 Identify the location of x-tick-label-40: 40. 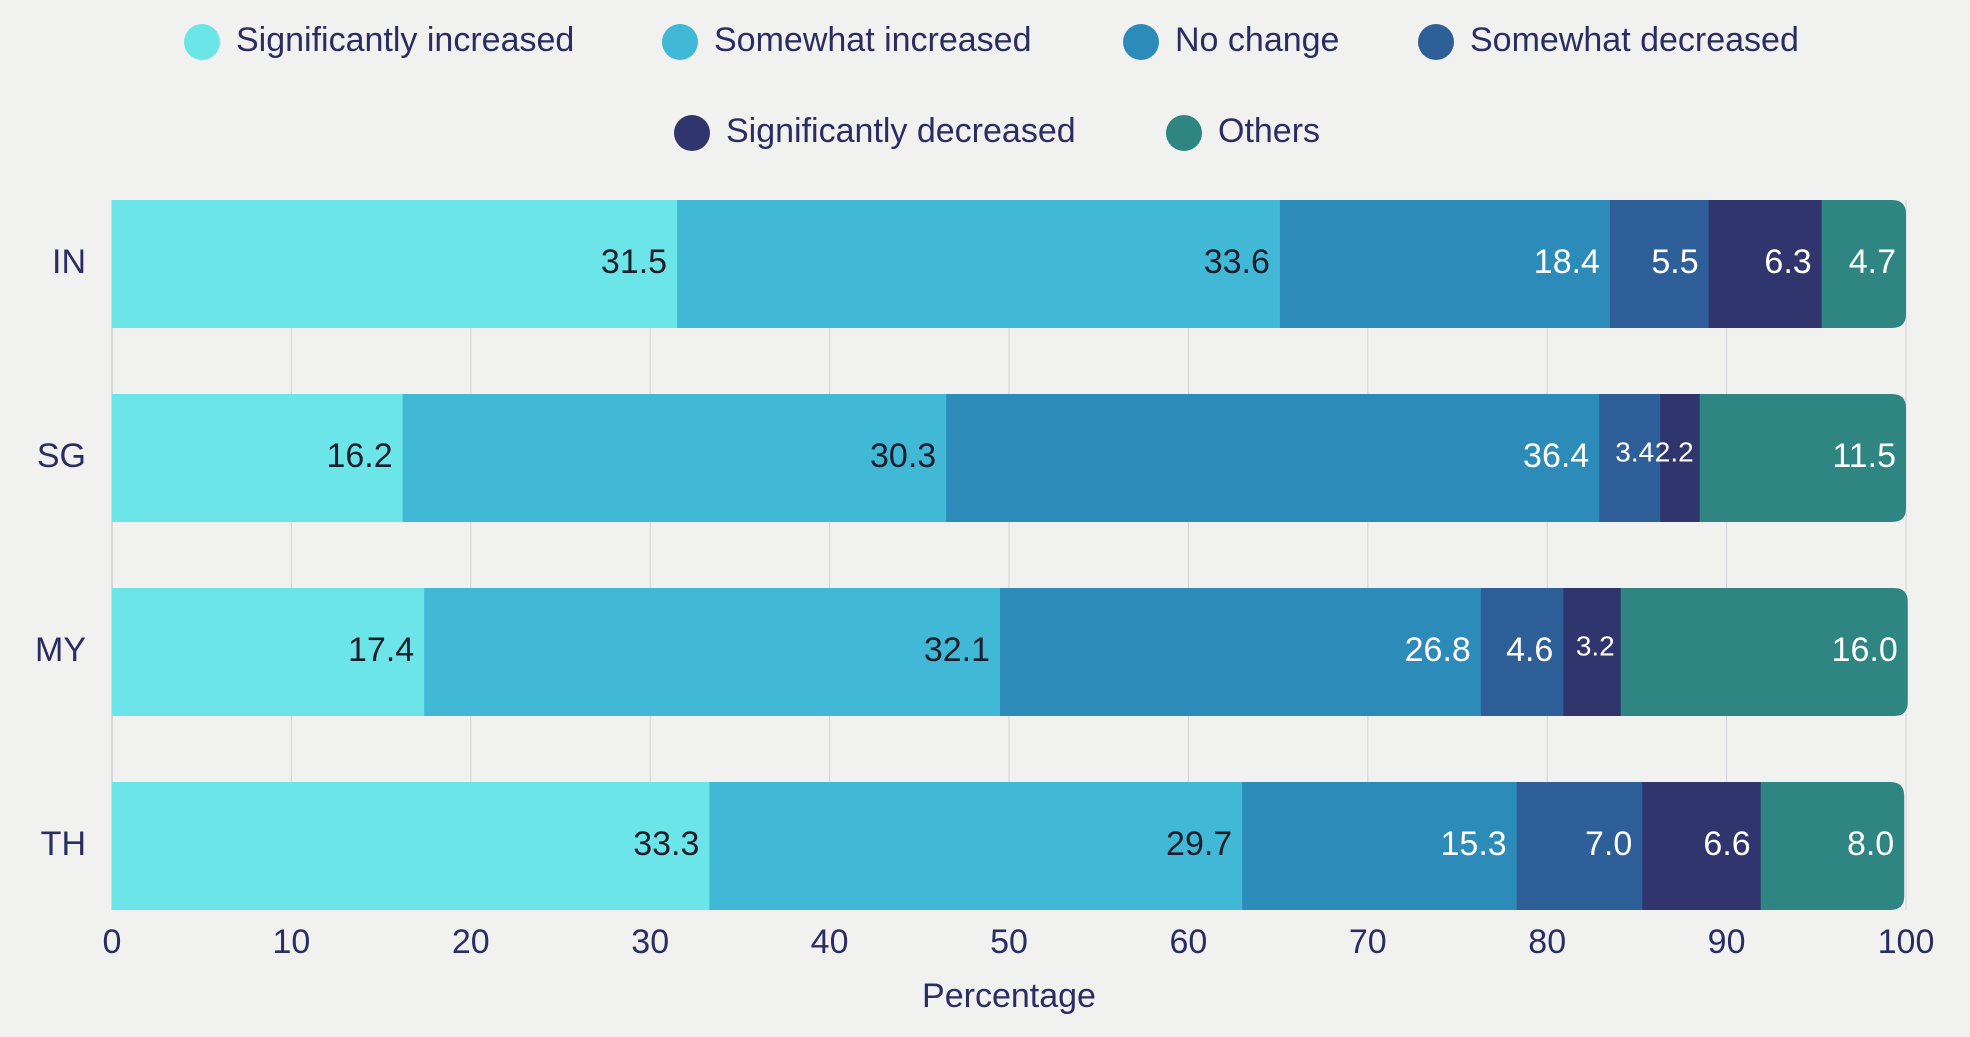
(830, 942).